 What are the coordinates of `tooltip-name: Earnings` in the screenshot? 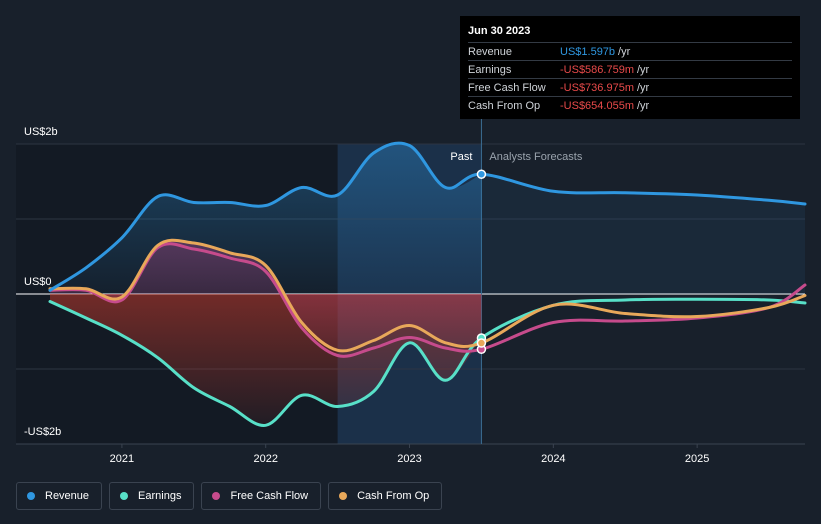 It's located at (490, 69).